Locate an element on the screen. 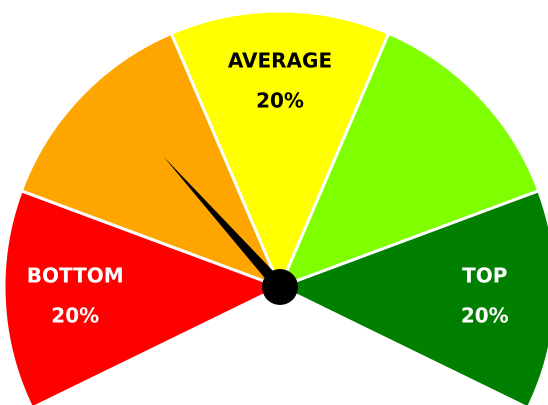  segment-label: BOTTOM is located at coordinates (75, 276).